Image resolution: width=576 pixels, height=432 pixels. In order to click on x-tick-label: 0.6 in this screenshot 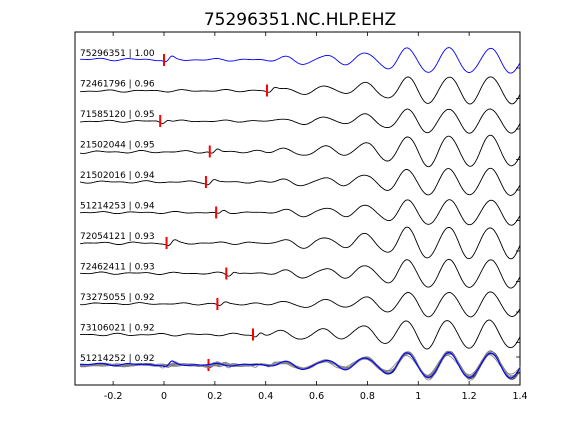, I will do `click(316, 396)`.